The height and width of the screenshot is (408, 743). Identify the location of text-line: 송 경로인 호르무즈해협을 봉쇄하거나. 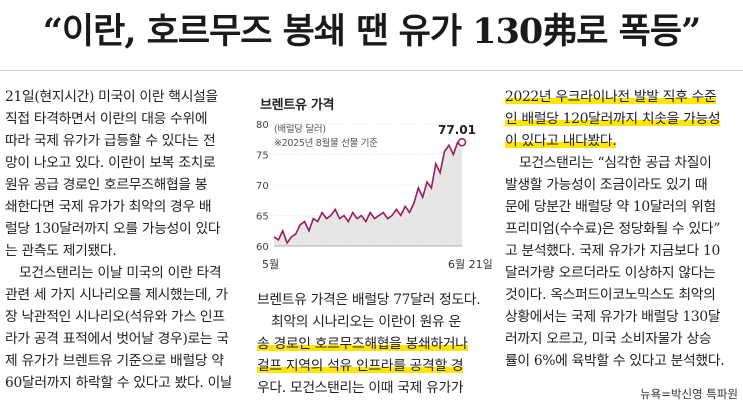
(374, 344).